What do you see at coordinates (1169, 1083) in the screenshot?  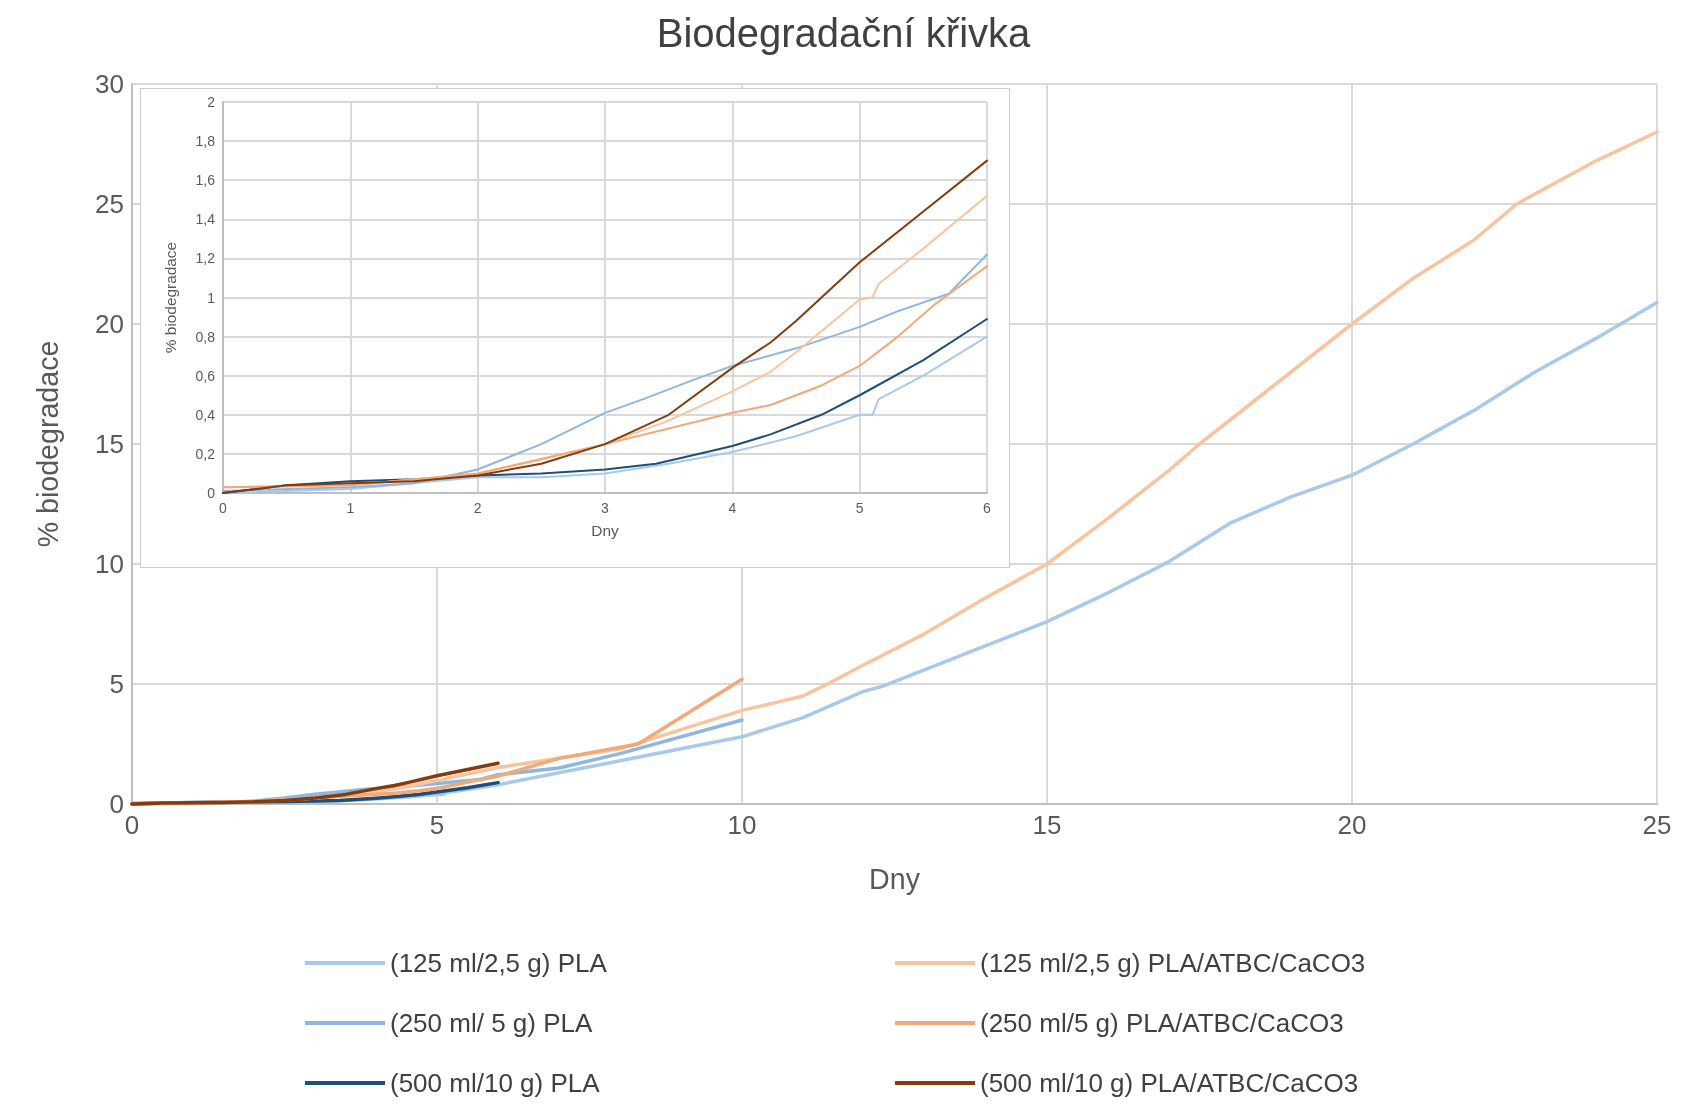 I see `legend-label: (500 ml/10 g) PLA/ATBC/CaCO3` at bounding box center [1169, 1083].